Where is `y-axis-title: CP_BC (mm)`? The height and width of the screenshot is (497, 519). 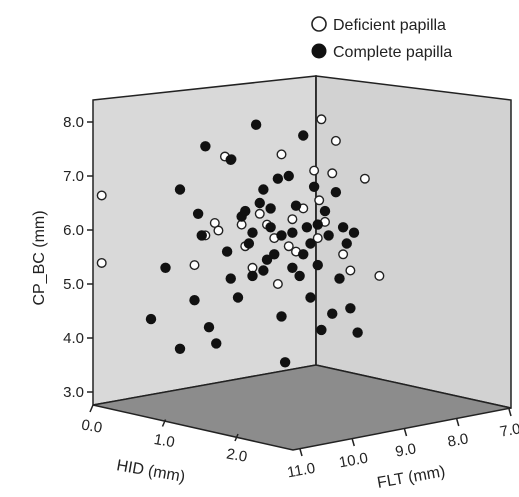 y-axis-title: CP_BC (mm) is located at coordinates (39, 257).